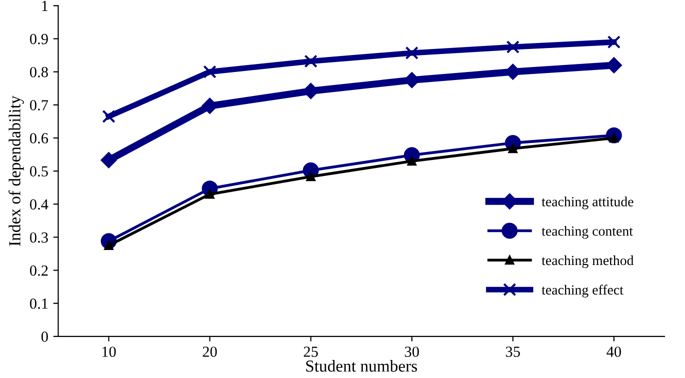 The height and width of the screenshot is (378, 685). Describe the element at coordinates (39, 105) in the screenshot. I see `y-tick-label: 0.7` at that location.